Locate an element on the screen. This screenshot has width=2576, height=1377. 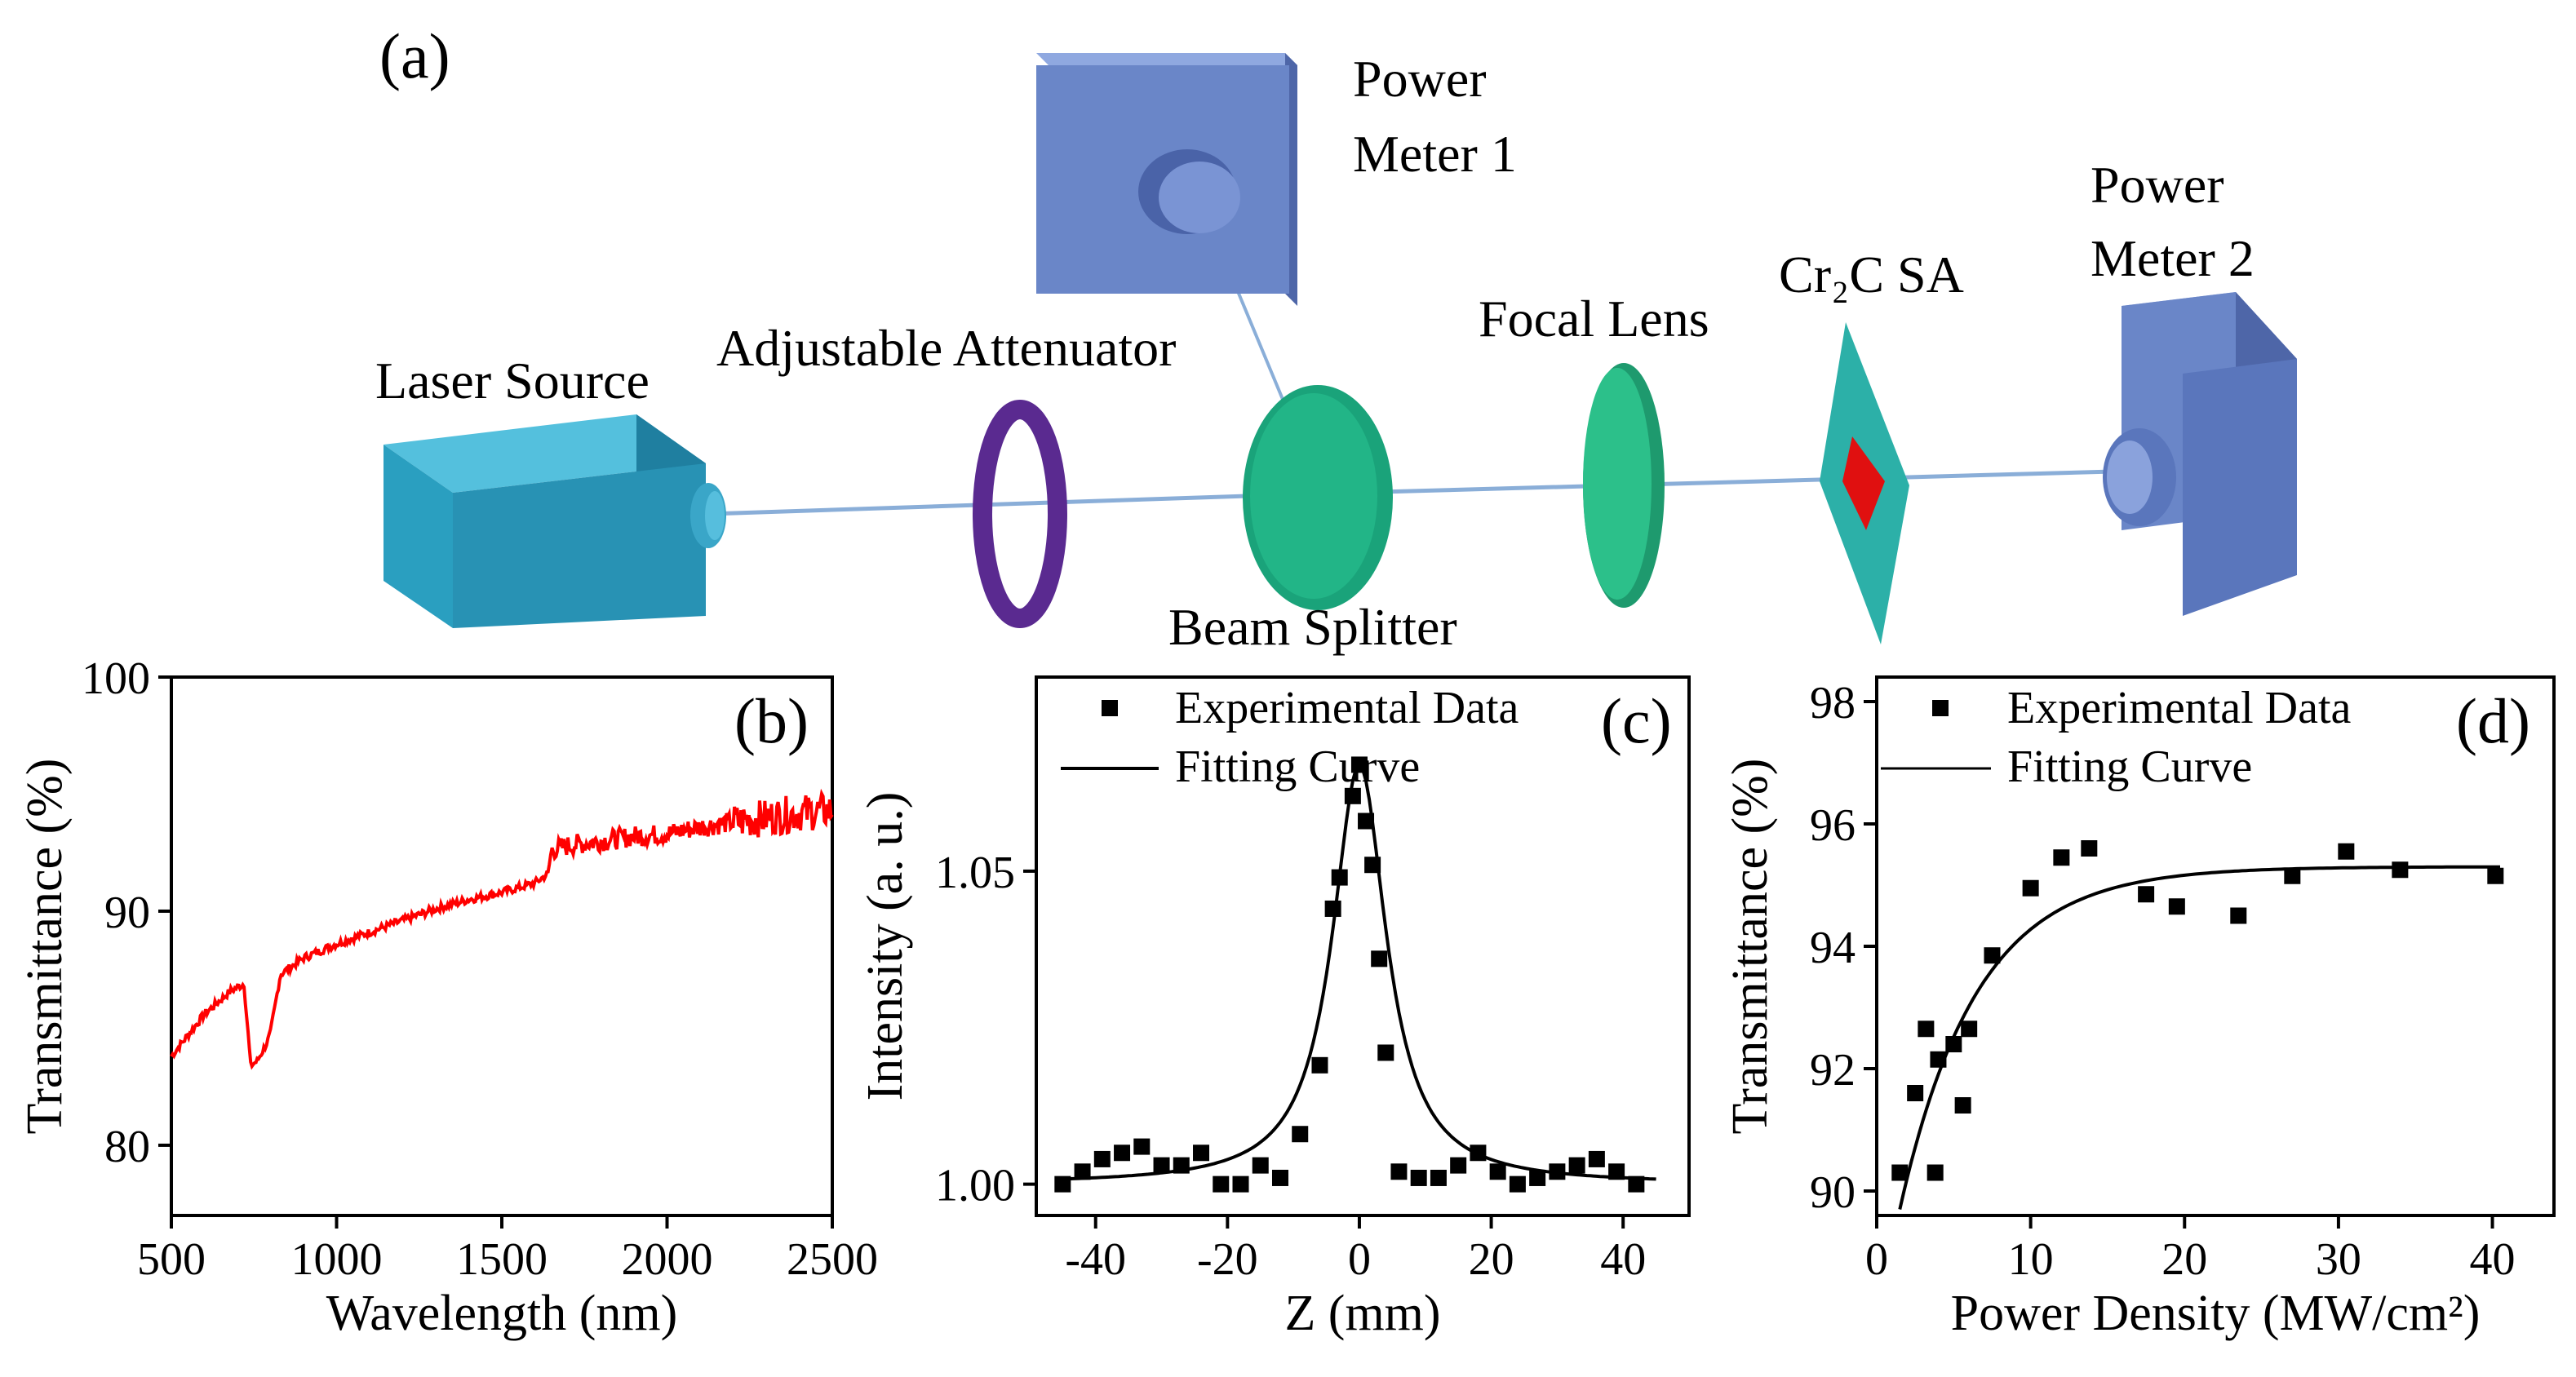
y-tick-label-d: 94 is located at coordinates (1833, 948).